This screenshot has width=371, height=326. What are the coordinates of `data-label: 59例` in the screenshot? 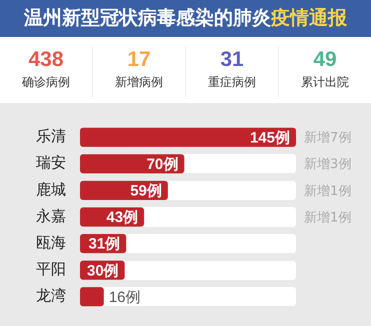 It's located at (146, 191).